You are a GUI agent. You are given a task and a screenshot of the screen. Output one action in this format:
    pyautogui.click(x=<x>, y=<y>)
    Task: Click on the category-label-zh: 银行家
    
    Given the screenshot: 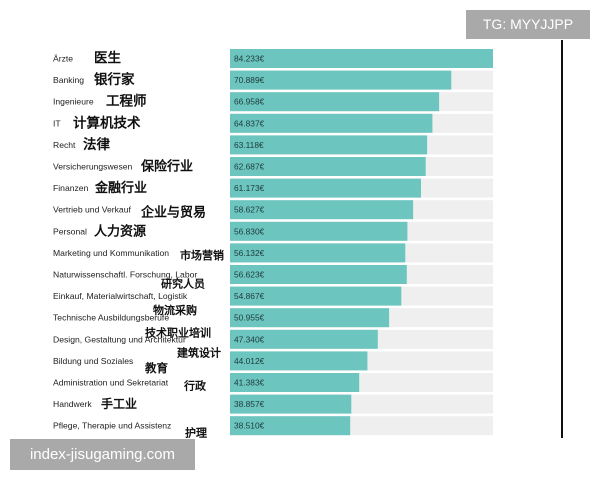 What is the action you would take?
    pyautogui.click(x=114, y=79)
    